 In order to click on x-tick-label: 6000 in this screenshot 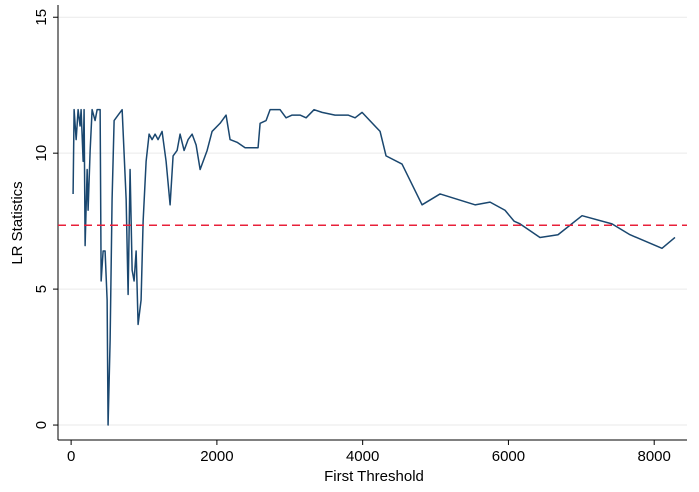, I will do `click(508, 456)`.